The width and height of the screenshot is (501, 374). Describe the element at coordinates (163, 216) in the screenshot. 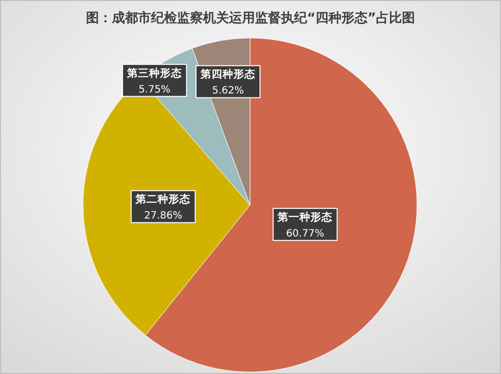

I see `data-label: 27.86%` at that location.